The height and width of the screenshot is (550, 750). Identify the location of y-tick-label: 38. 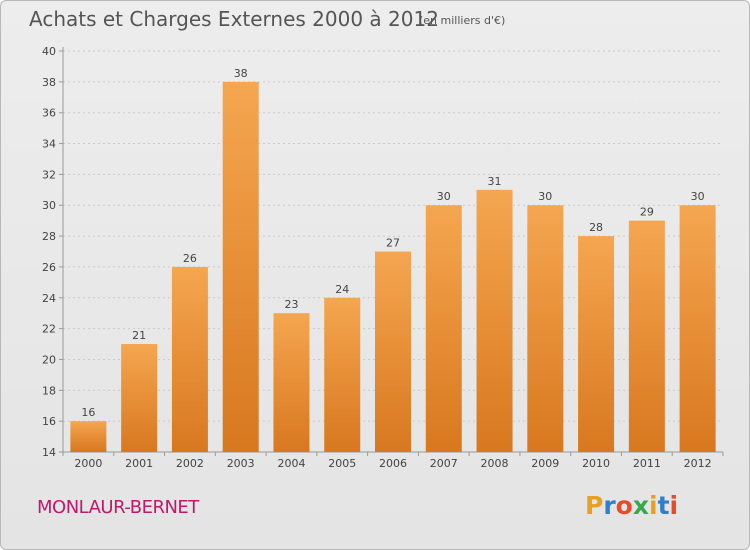
(49, 82).